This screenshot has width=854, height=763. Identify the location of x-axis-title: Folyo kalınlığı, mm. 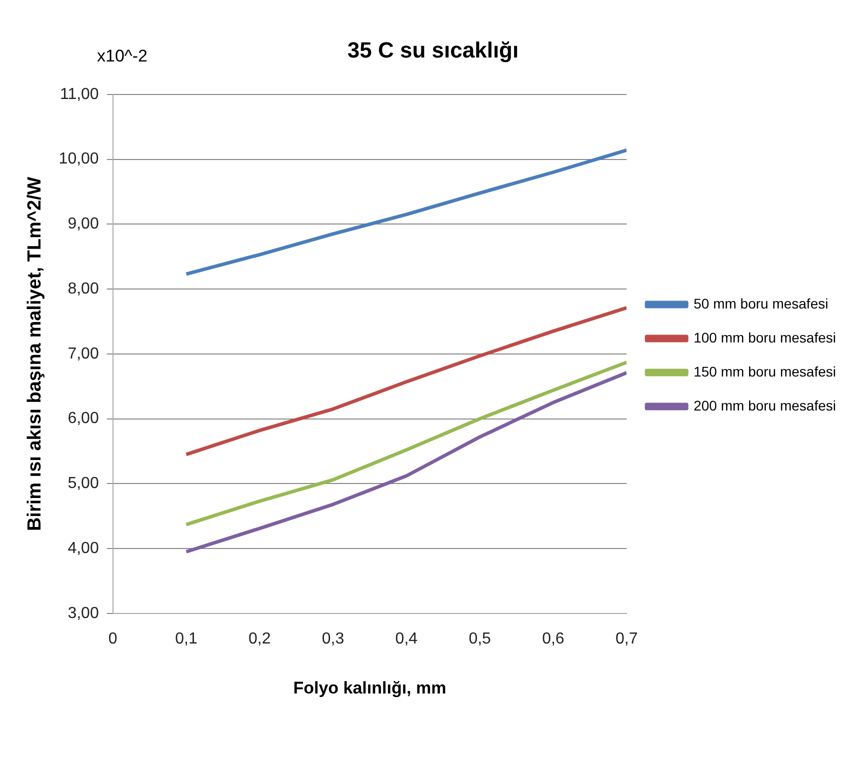
(369, 688).